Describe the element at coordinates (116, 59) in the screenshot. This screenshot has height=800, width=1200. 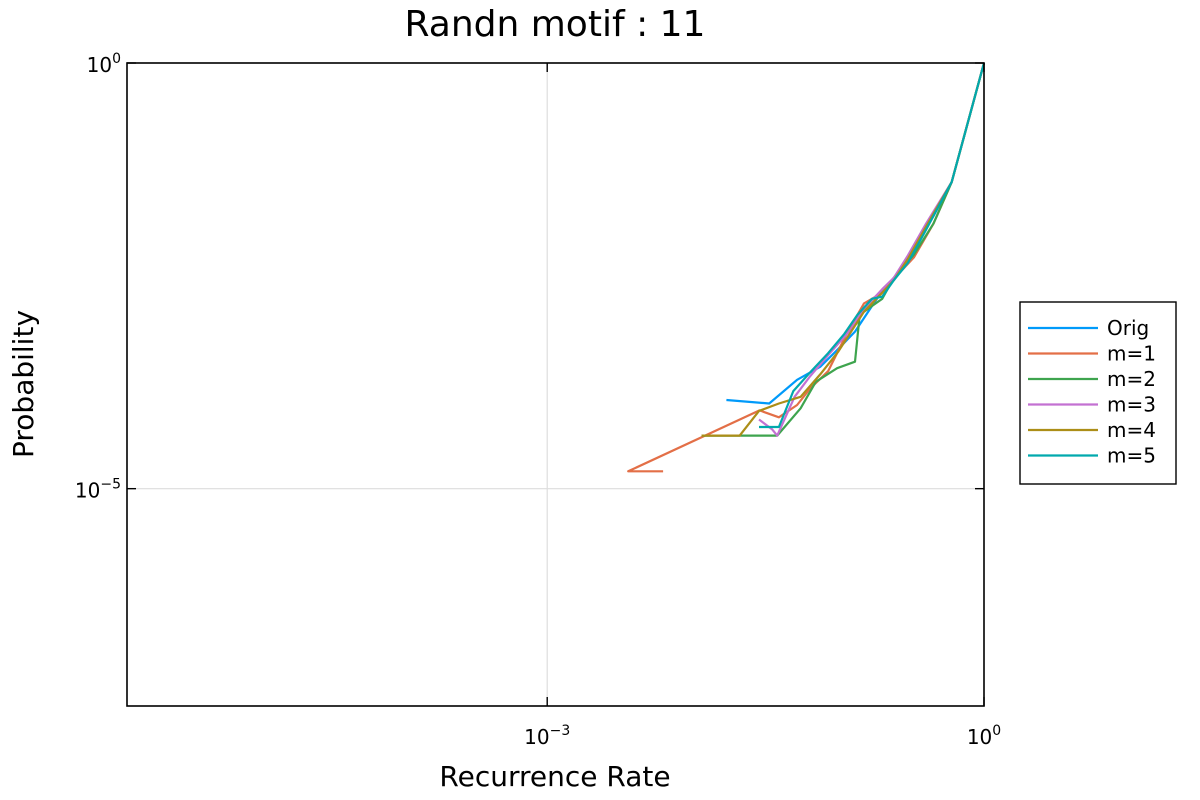
I see `y-tick-label-exponent: 0` at that location.